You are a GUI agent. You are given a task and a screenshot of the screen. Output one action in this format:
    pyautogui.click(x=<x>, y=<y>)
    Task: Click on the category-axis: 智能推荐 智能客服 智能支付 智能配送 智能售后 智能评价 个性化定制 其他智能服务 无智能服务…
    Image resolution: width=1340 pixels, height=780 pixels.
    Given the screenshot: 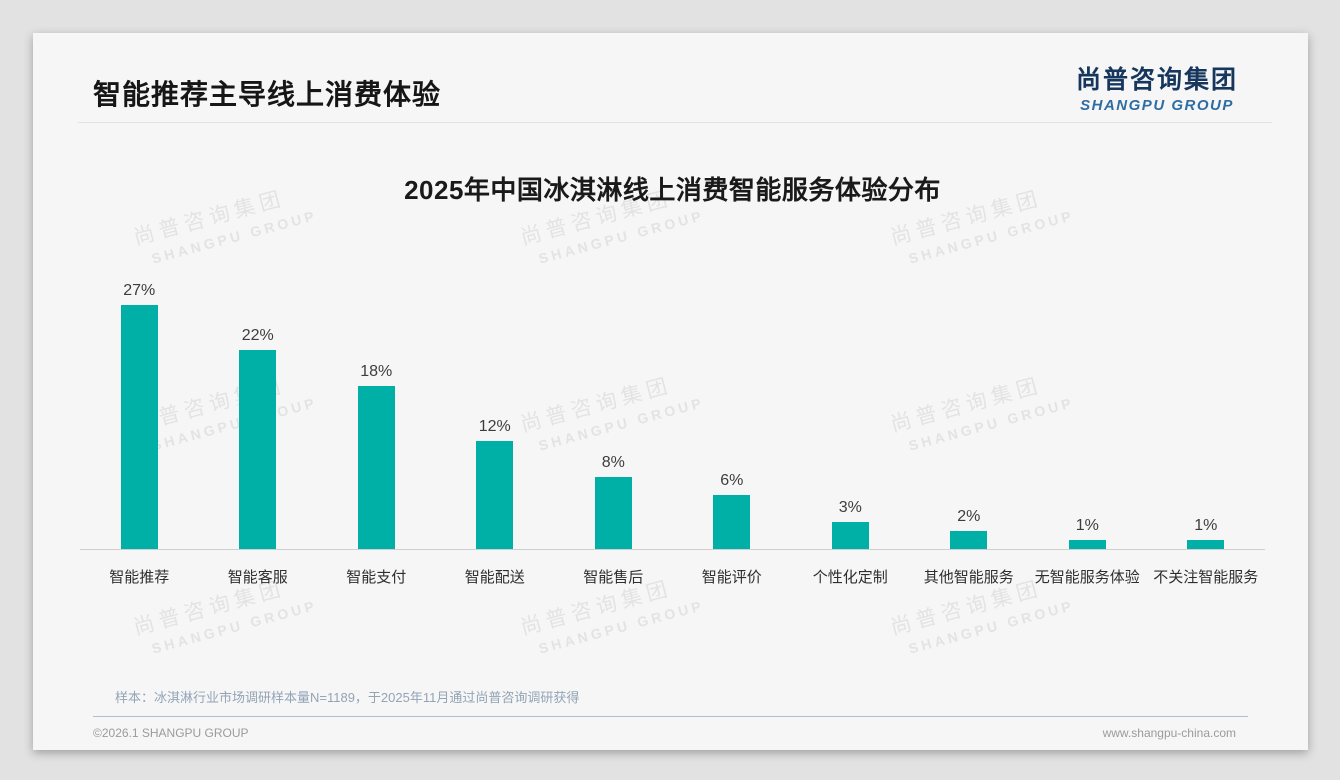 What is the action you would take?
    pyautogui.click(x=672, y=576)
    